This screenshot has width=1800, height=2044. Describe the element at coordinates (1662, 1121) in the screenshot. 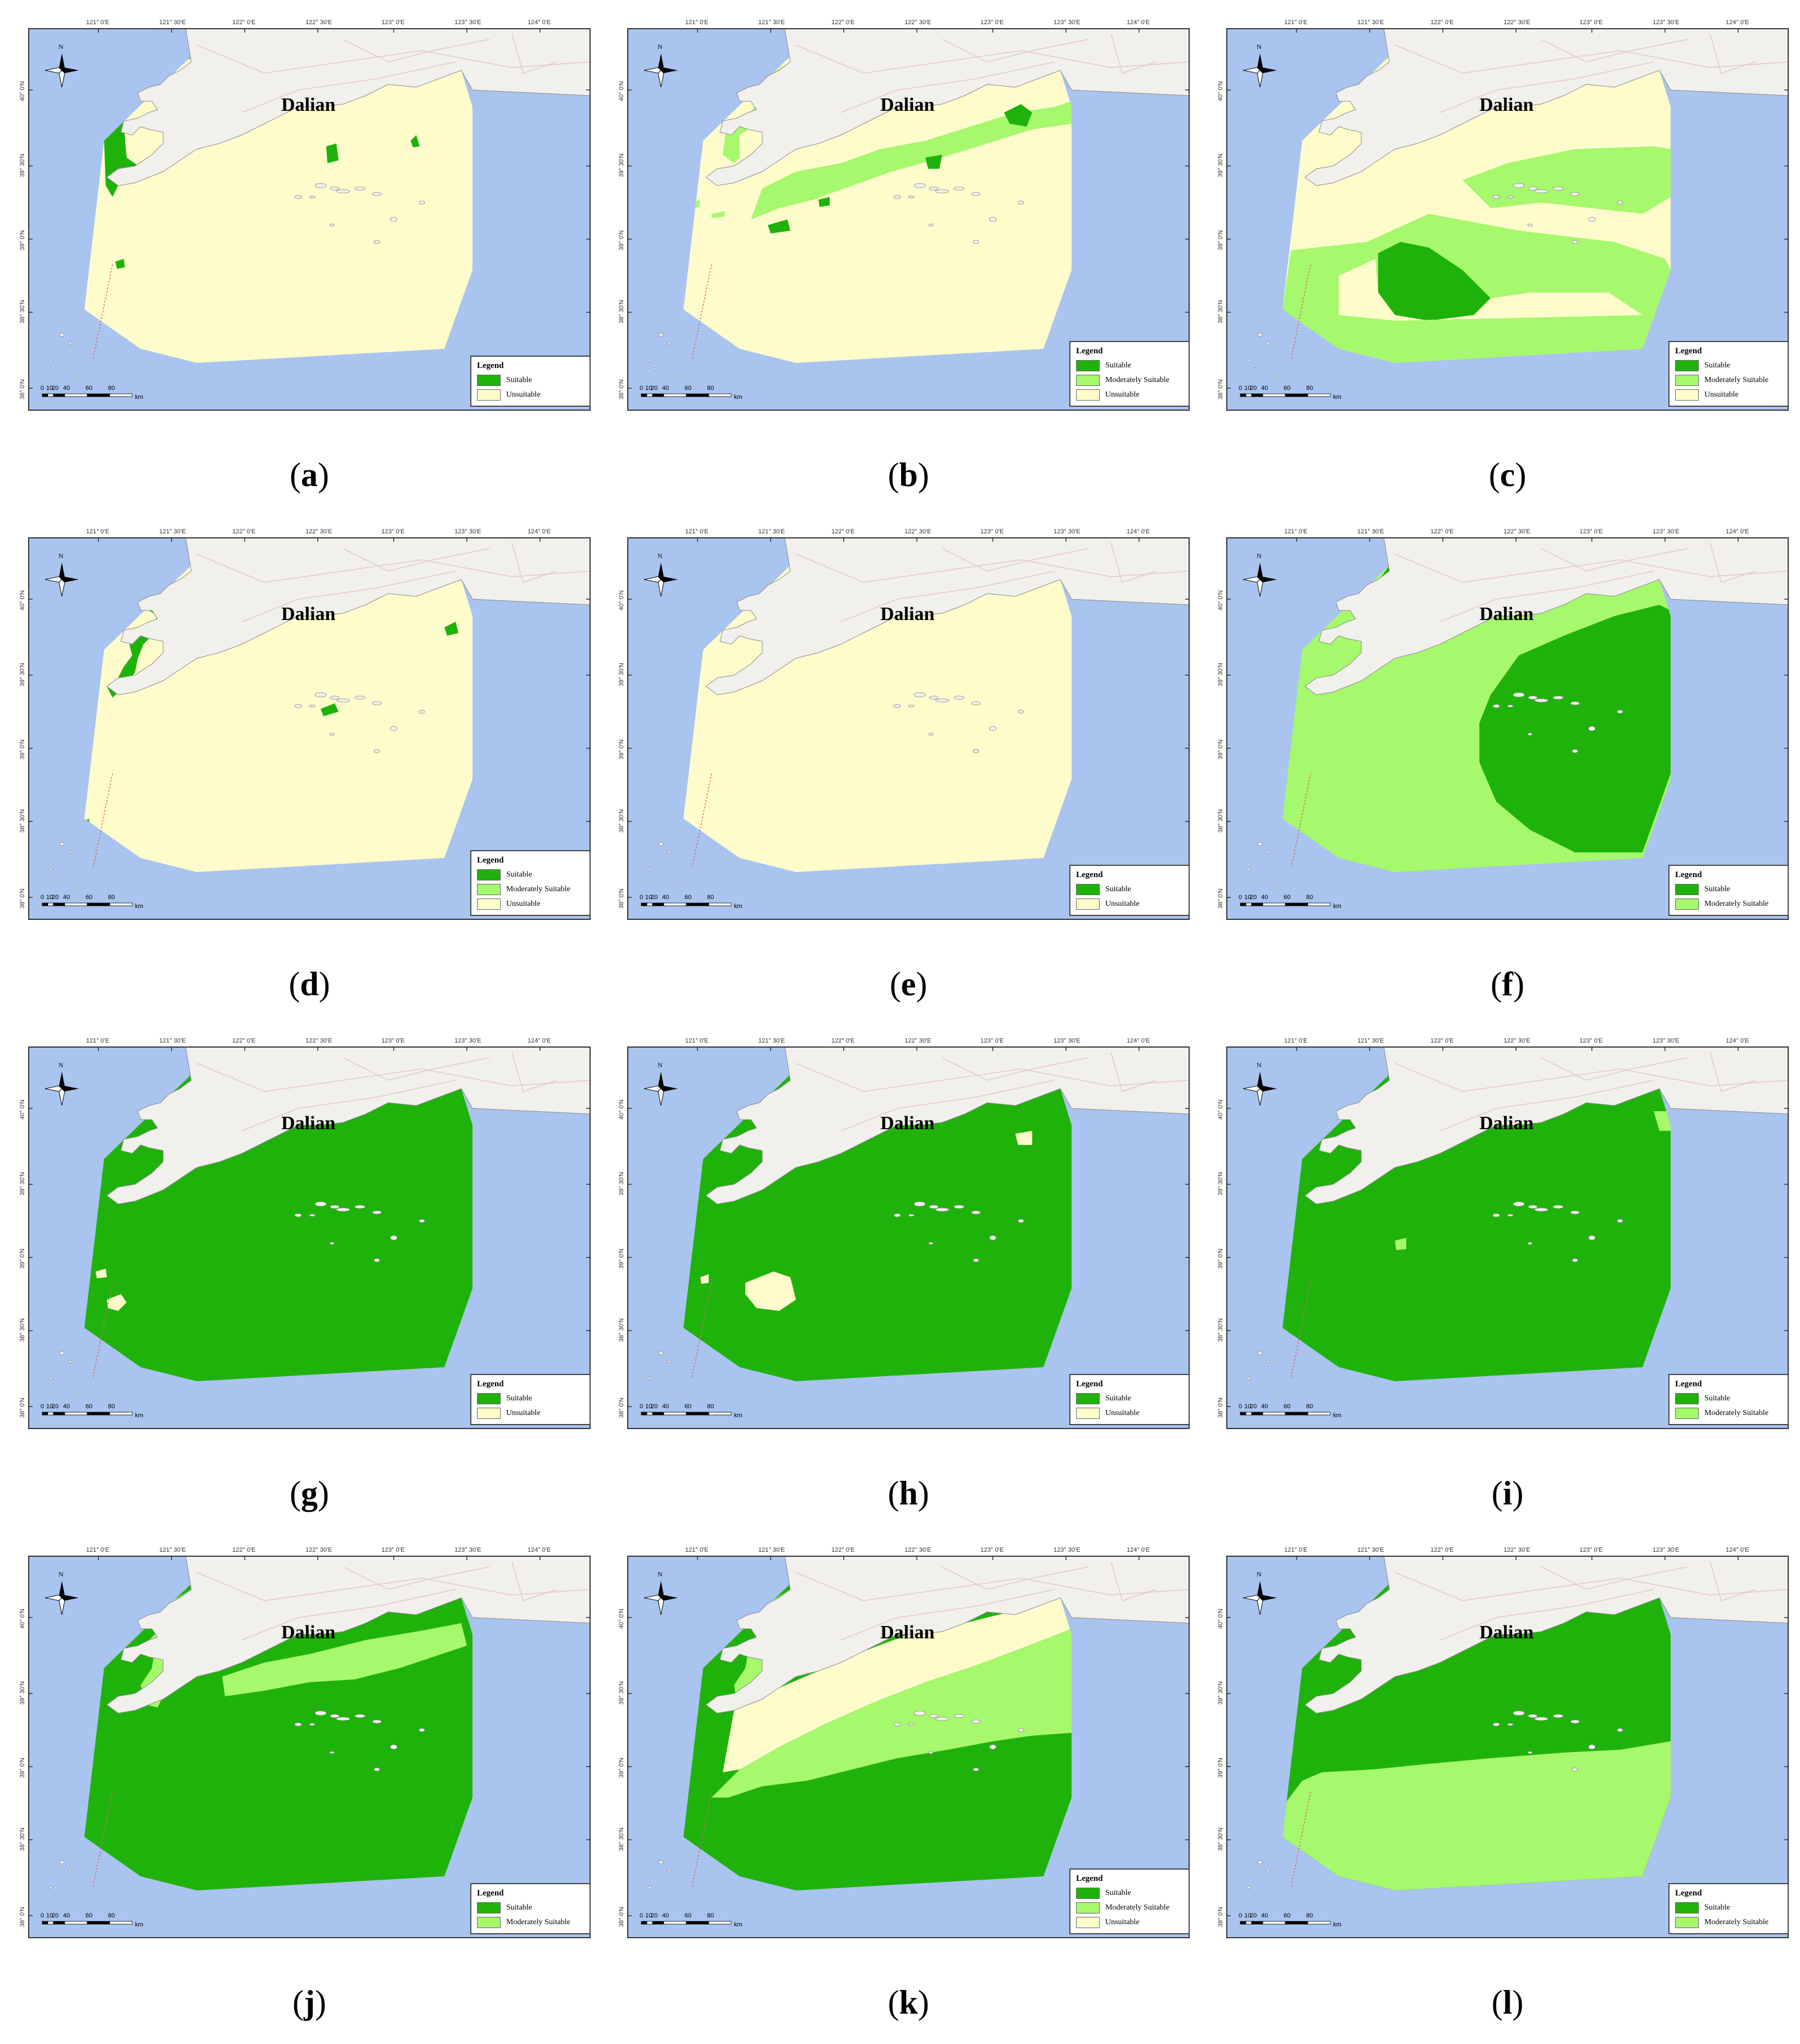

I see `zone-moderately-suitable` at that location.